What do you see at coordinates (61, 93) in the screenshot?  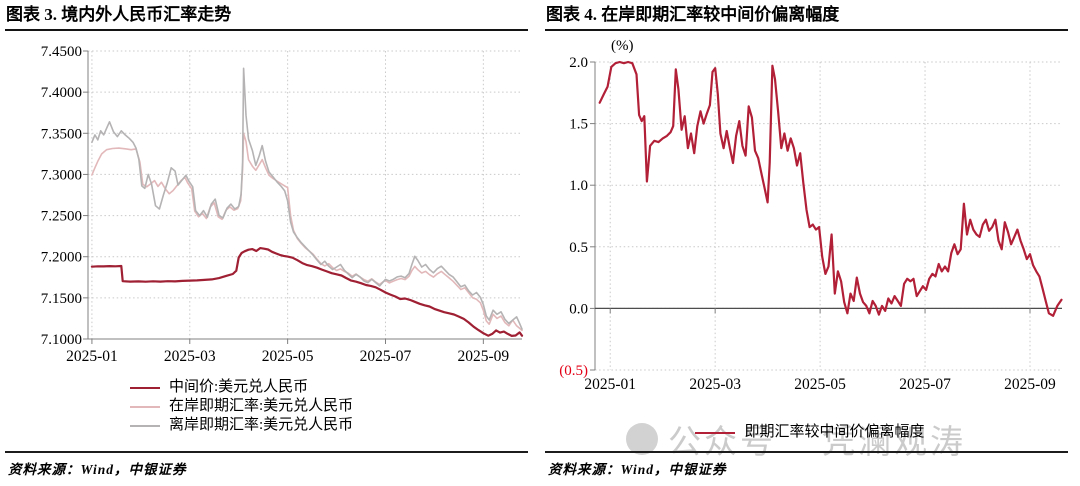 I see `svg-text: 7.4000` at bounding box center [61, 93].